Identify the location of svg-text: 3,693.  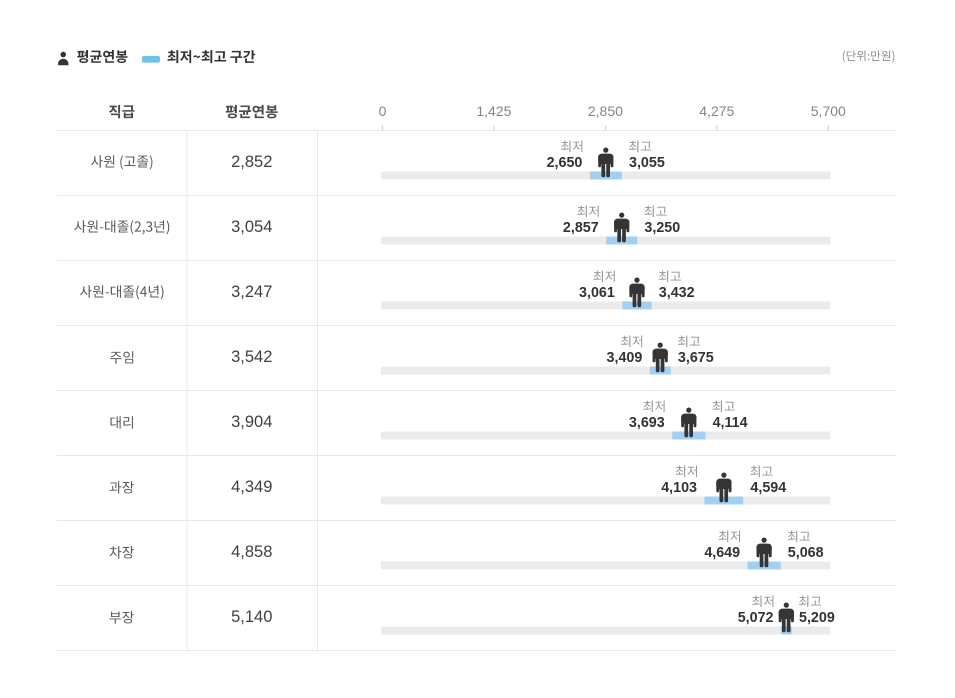
(647, 423).